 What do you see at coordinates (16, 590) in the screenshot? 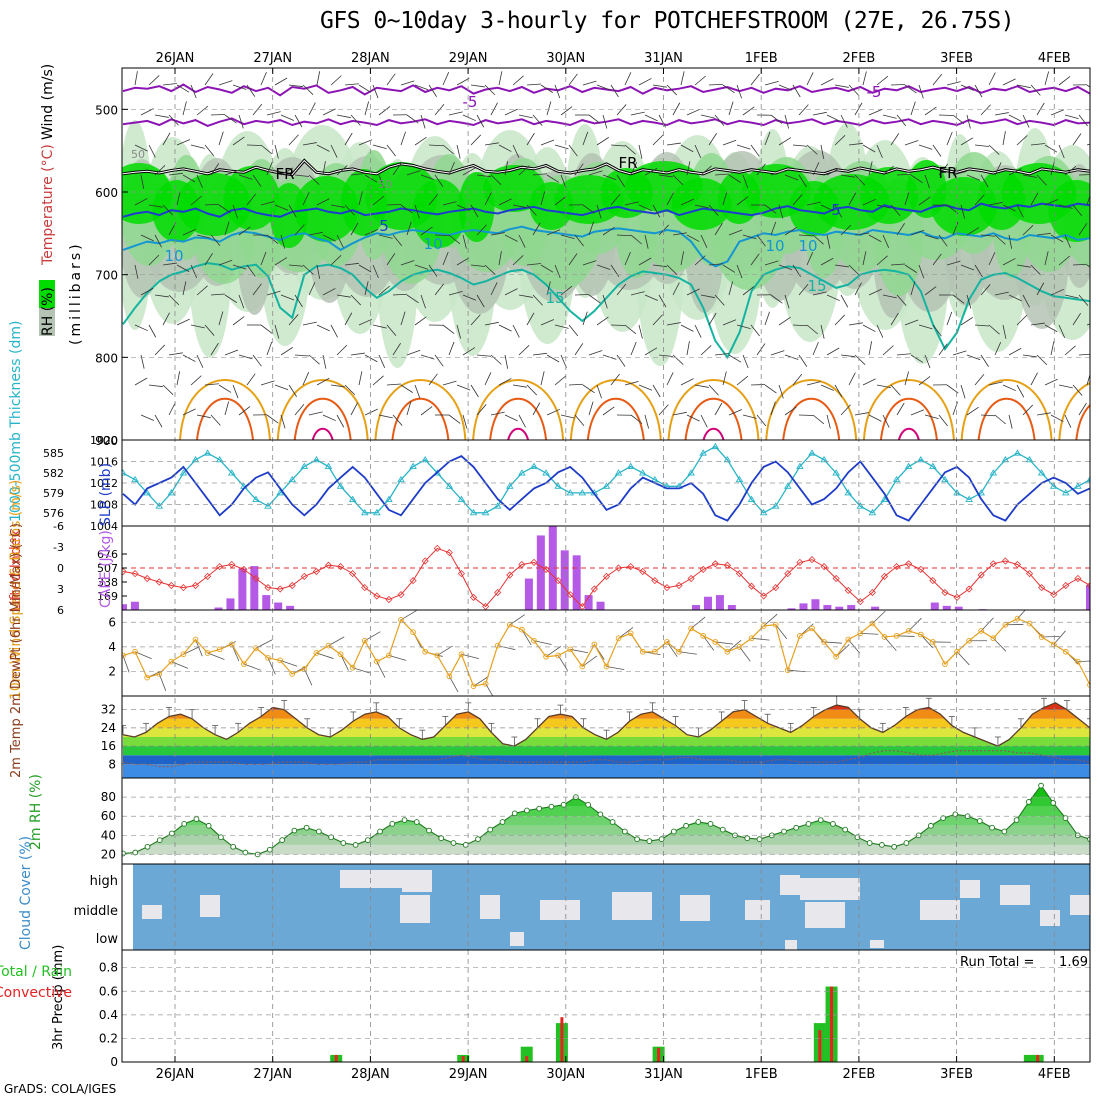
I see `wind10m-axis-label: 10m Wind Speed & Barbs (m/s)` at bounding box center [16, 590].